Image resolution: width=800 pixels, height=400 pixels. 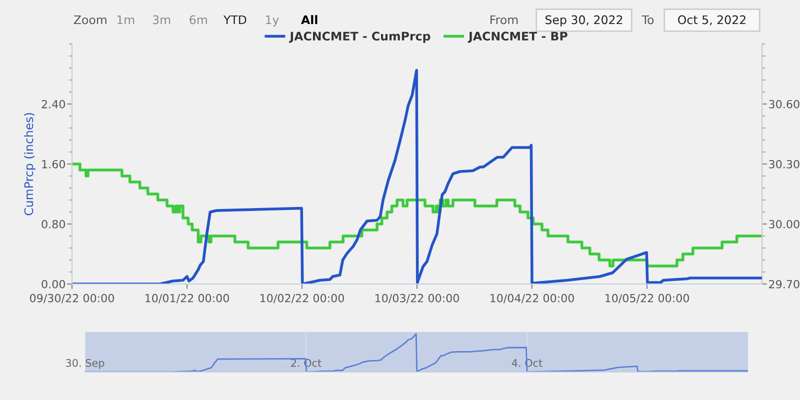 What do you see at coordinates (417, 299) in the screenshot?
I see `x-tick-label: 10/03/22 00:00` at bounding box center [417, 299].